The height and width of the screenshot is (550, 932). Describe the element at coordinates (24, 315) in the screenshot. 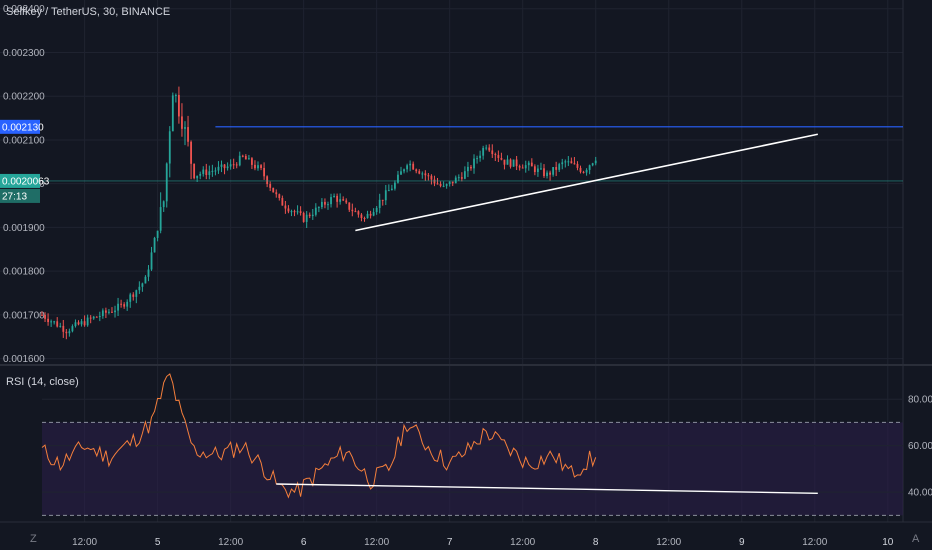

I see `price-tick-label: 0.001700` at that location.